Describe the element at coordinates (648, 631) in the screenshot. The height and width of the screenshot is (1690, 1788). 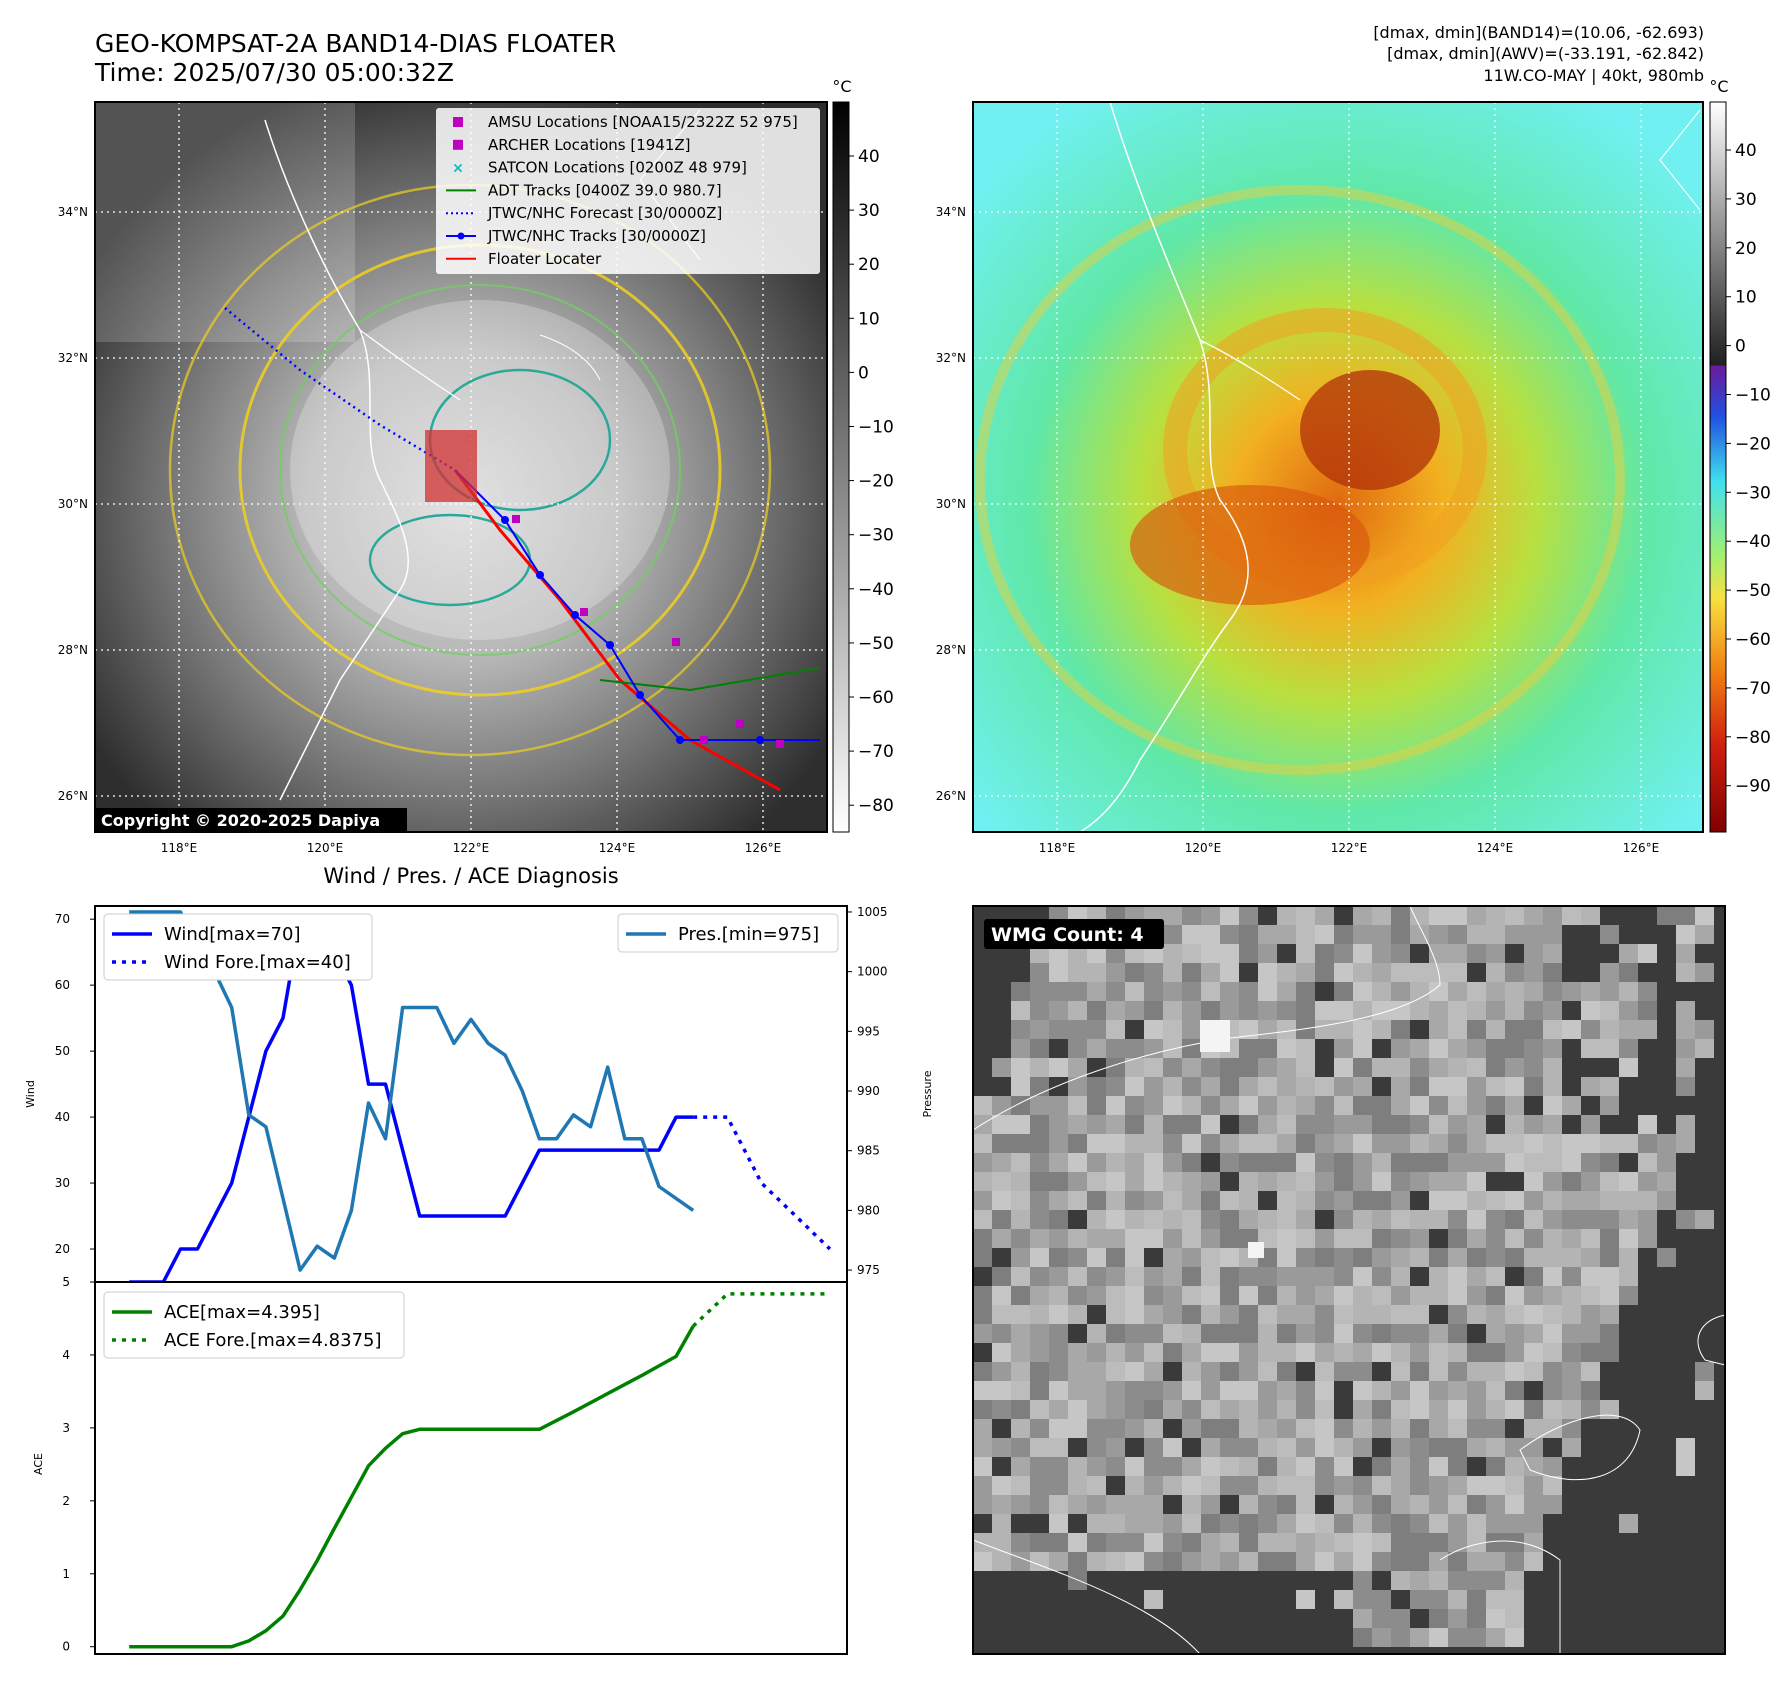
I see `amsu-archer-points` at that location.